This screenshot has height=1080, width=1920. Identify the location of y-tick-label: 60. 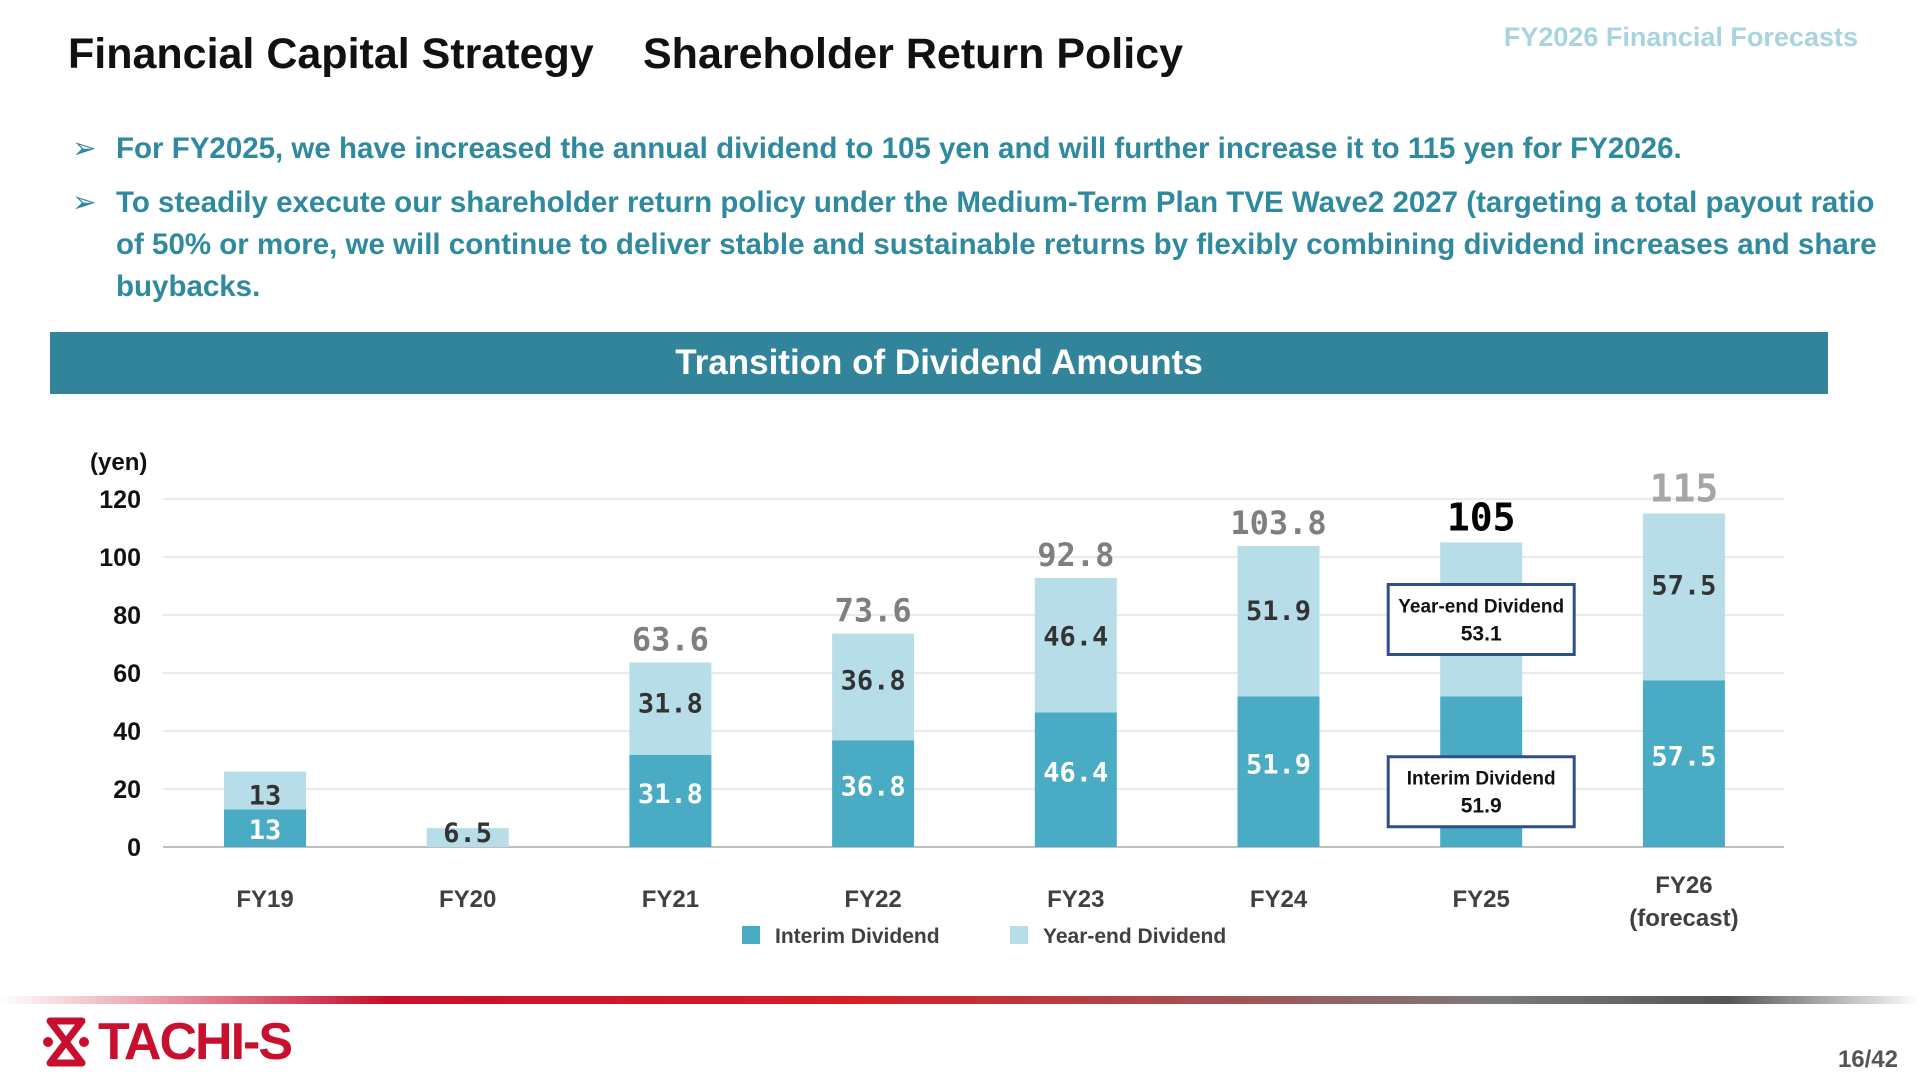
(127, 674).